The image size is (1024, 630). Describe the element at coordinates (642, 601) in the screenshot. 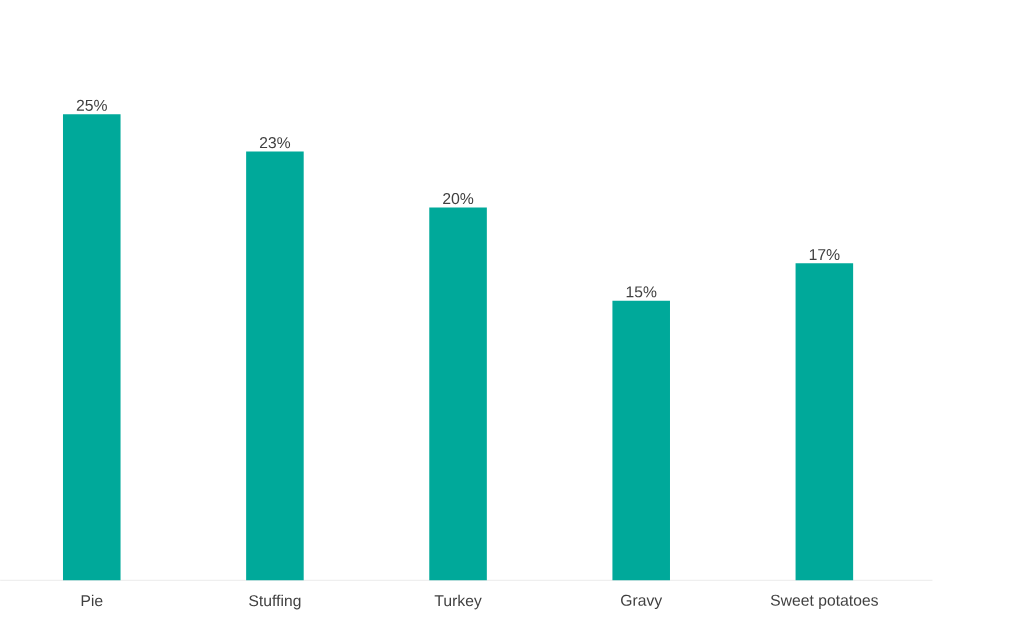

I see `x-tick-label: Gravy` at that location.